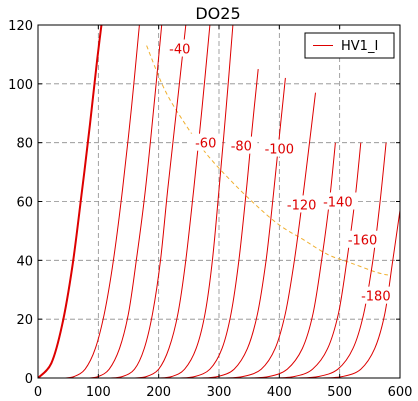  I want to click on curve-label: -140, so click(337, 201).